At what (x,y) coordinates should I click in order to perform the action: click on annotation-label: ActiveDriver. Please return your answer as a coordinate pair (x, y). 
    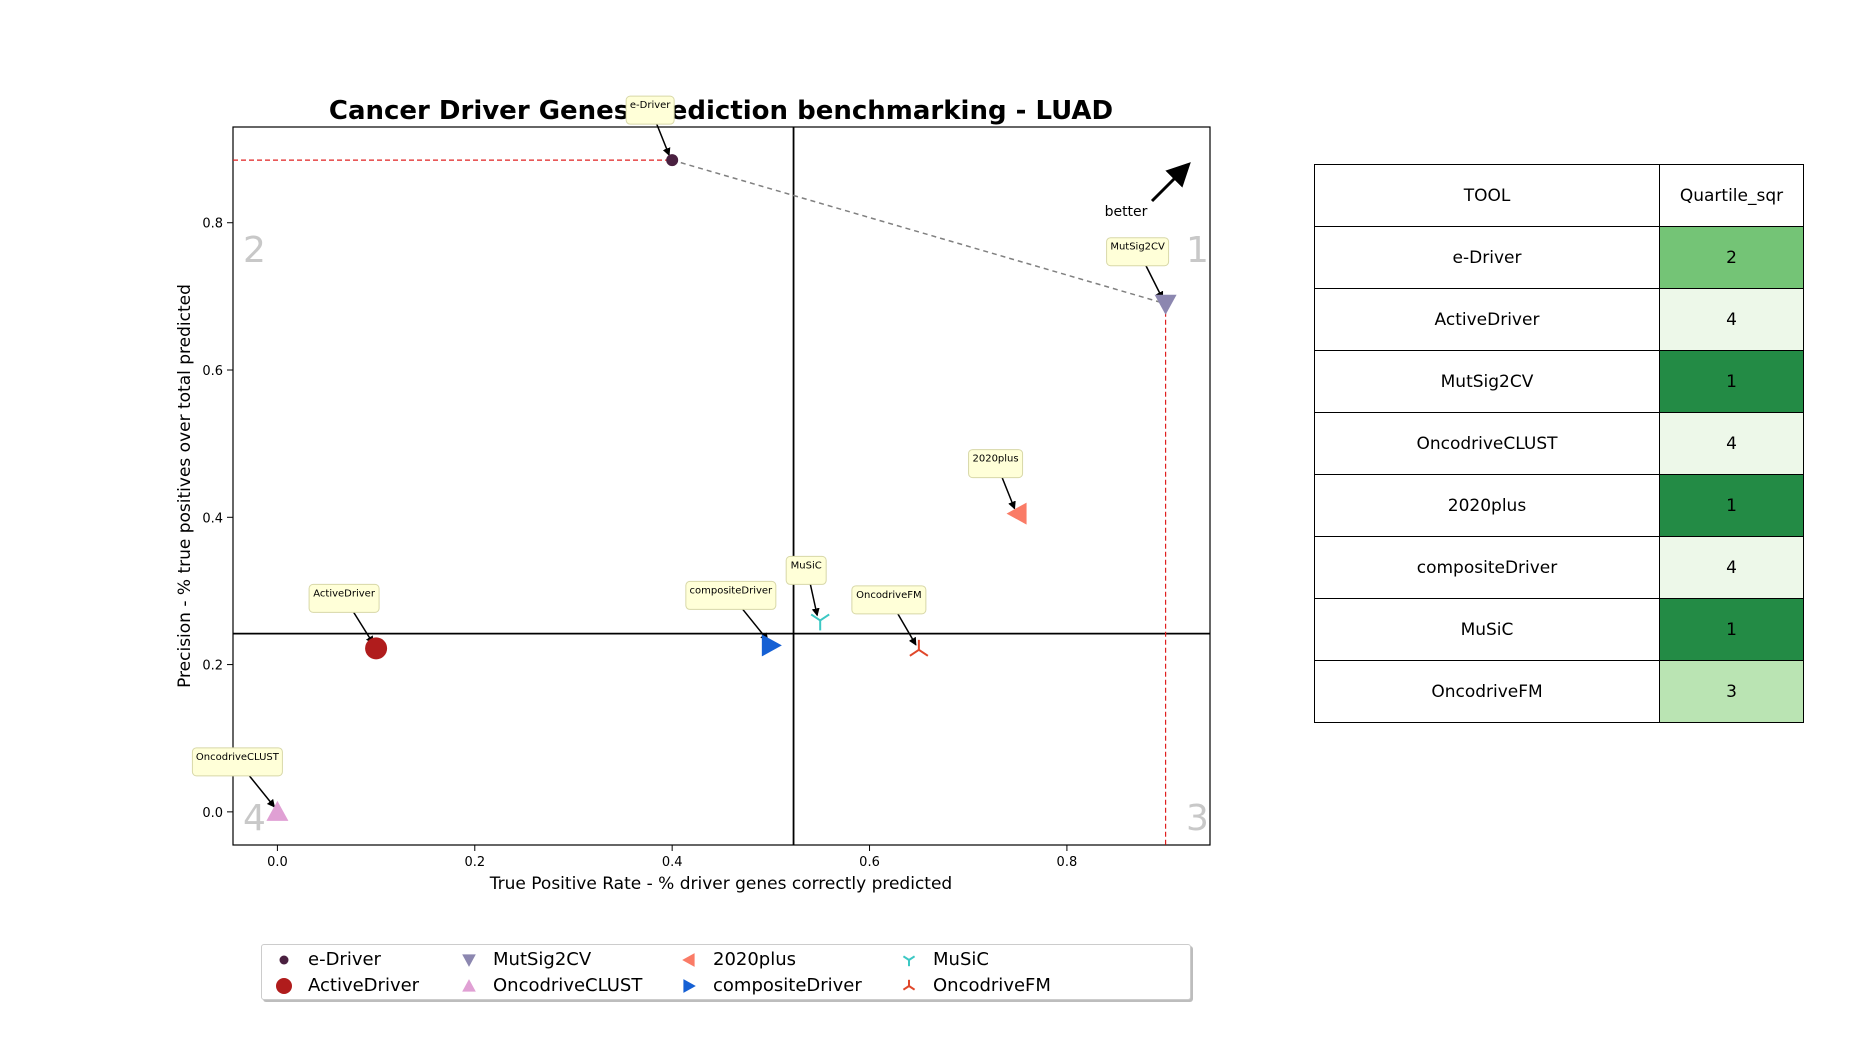
    Looking at the image, I should click on (344, 593).